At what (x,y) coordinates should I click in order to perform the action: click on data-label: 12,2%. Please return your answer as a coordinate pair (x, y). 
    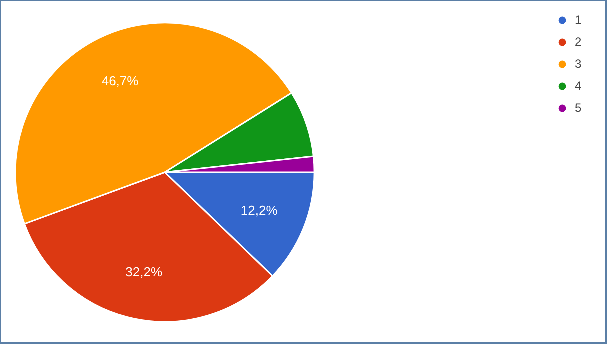
    Looking at the image, I should click on (259, 210).